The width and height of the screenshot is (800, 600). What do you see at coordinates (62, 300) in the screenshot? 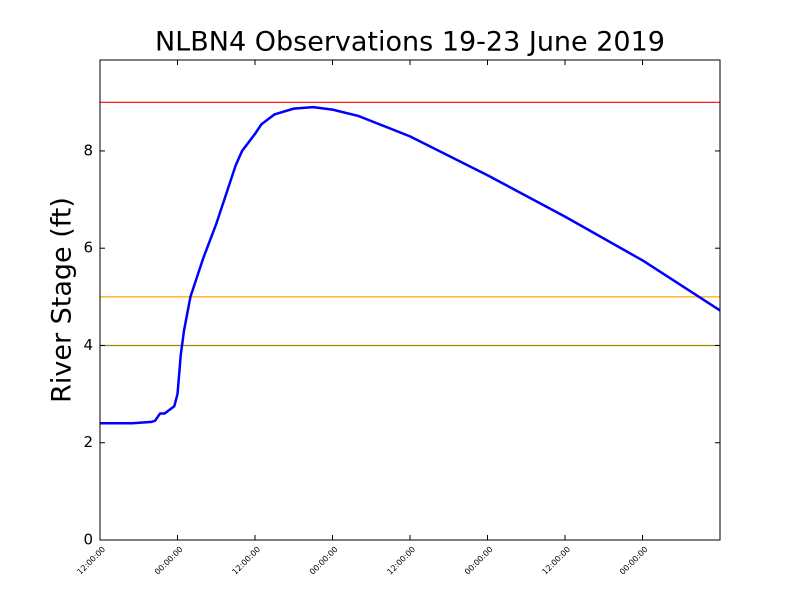
I see `y-axis-label: River Stage (ft)` at bounding box center [62, 300].